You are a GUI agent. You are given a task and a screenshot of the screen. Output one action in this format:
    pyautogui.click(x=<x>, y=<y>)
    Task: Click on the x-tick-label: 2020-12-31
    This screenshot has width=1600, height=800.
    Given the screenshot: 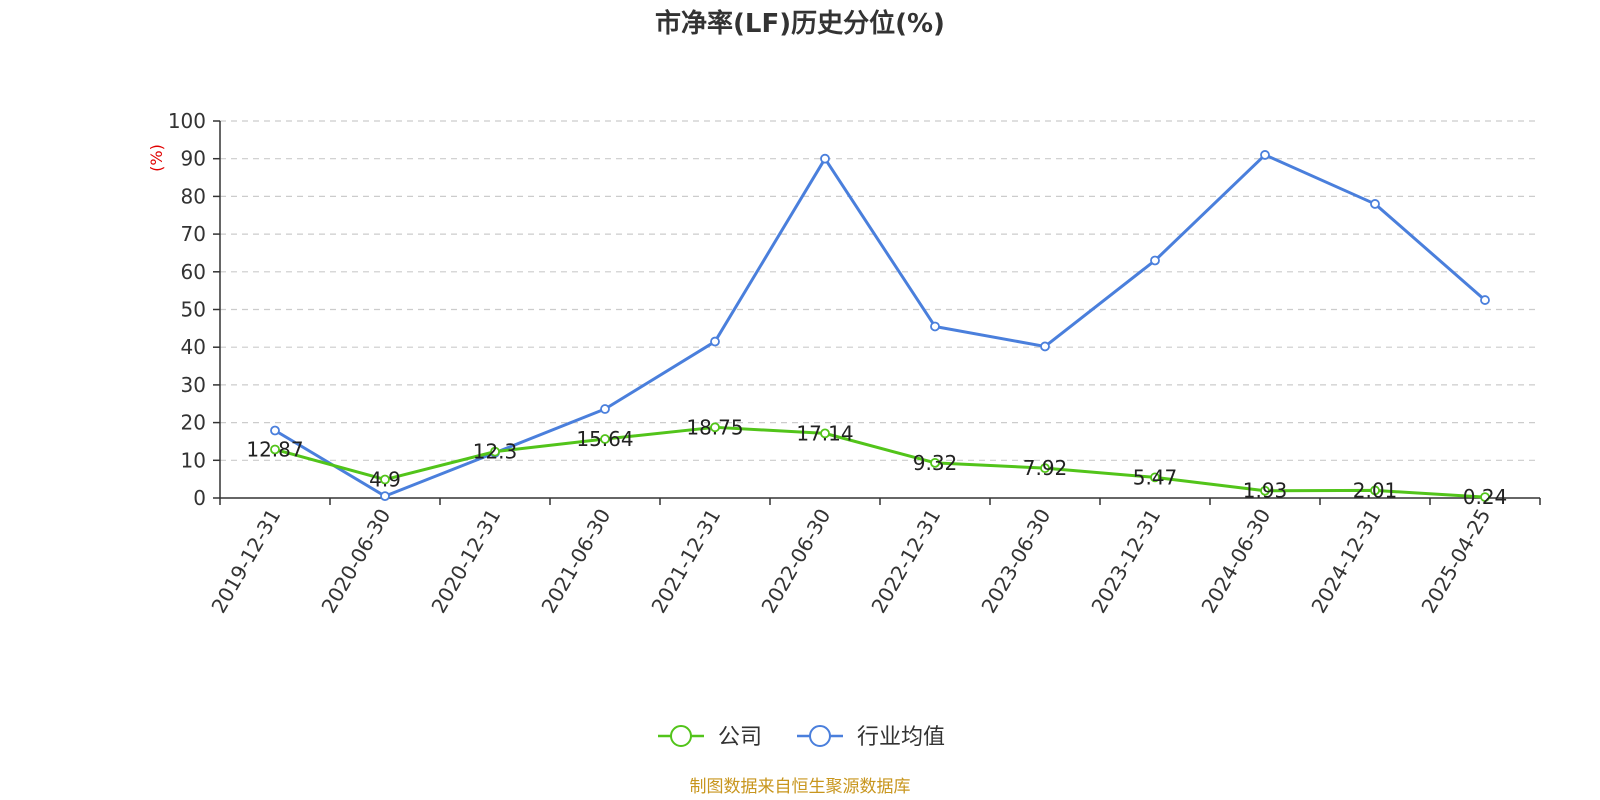 What is the action you would take?
    pyautogui.click(x=465, y=561)
    